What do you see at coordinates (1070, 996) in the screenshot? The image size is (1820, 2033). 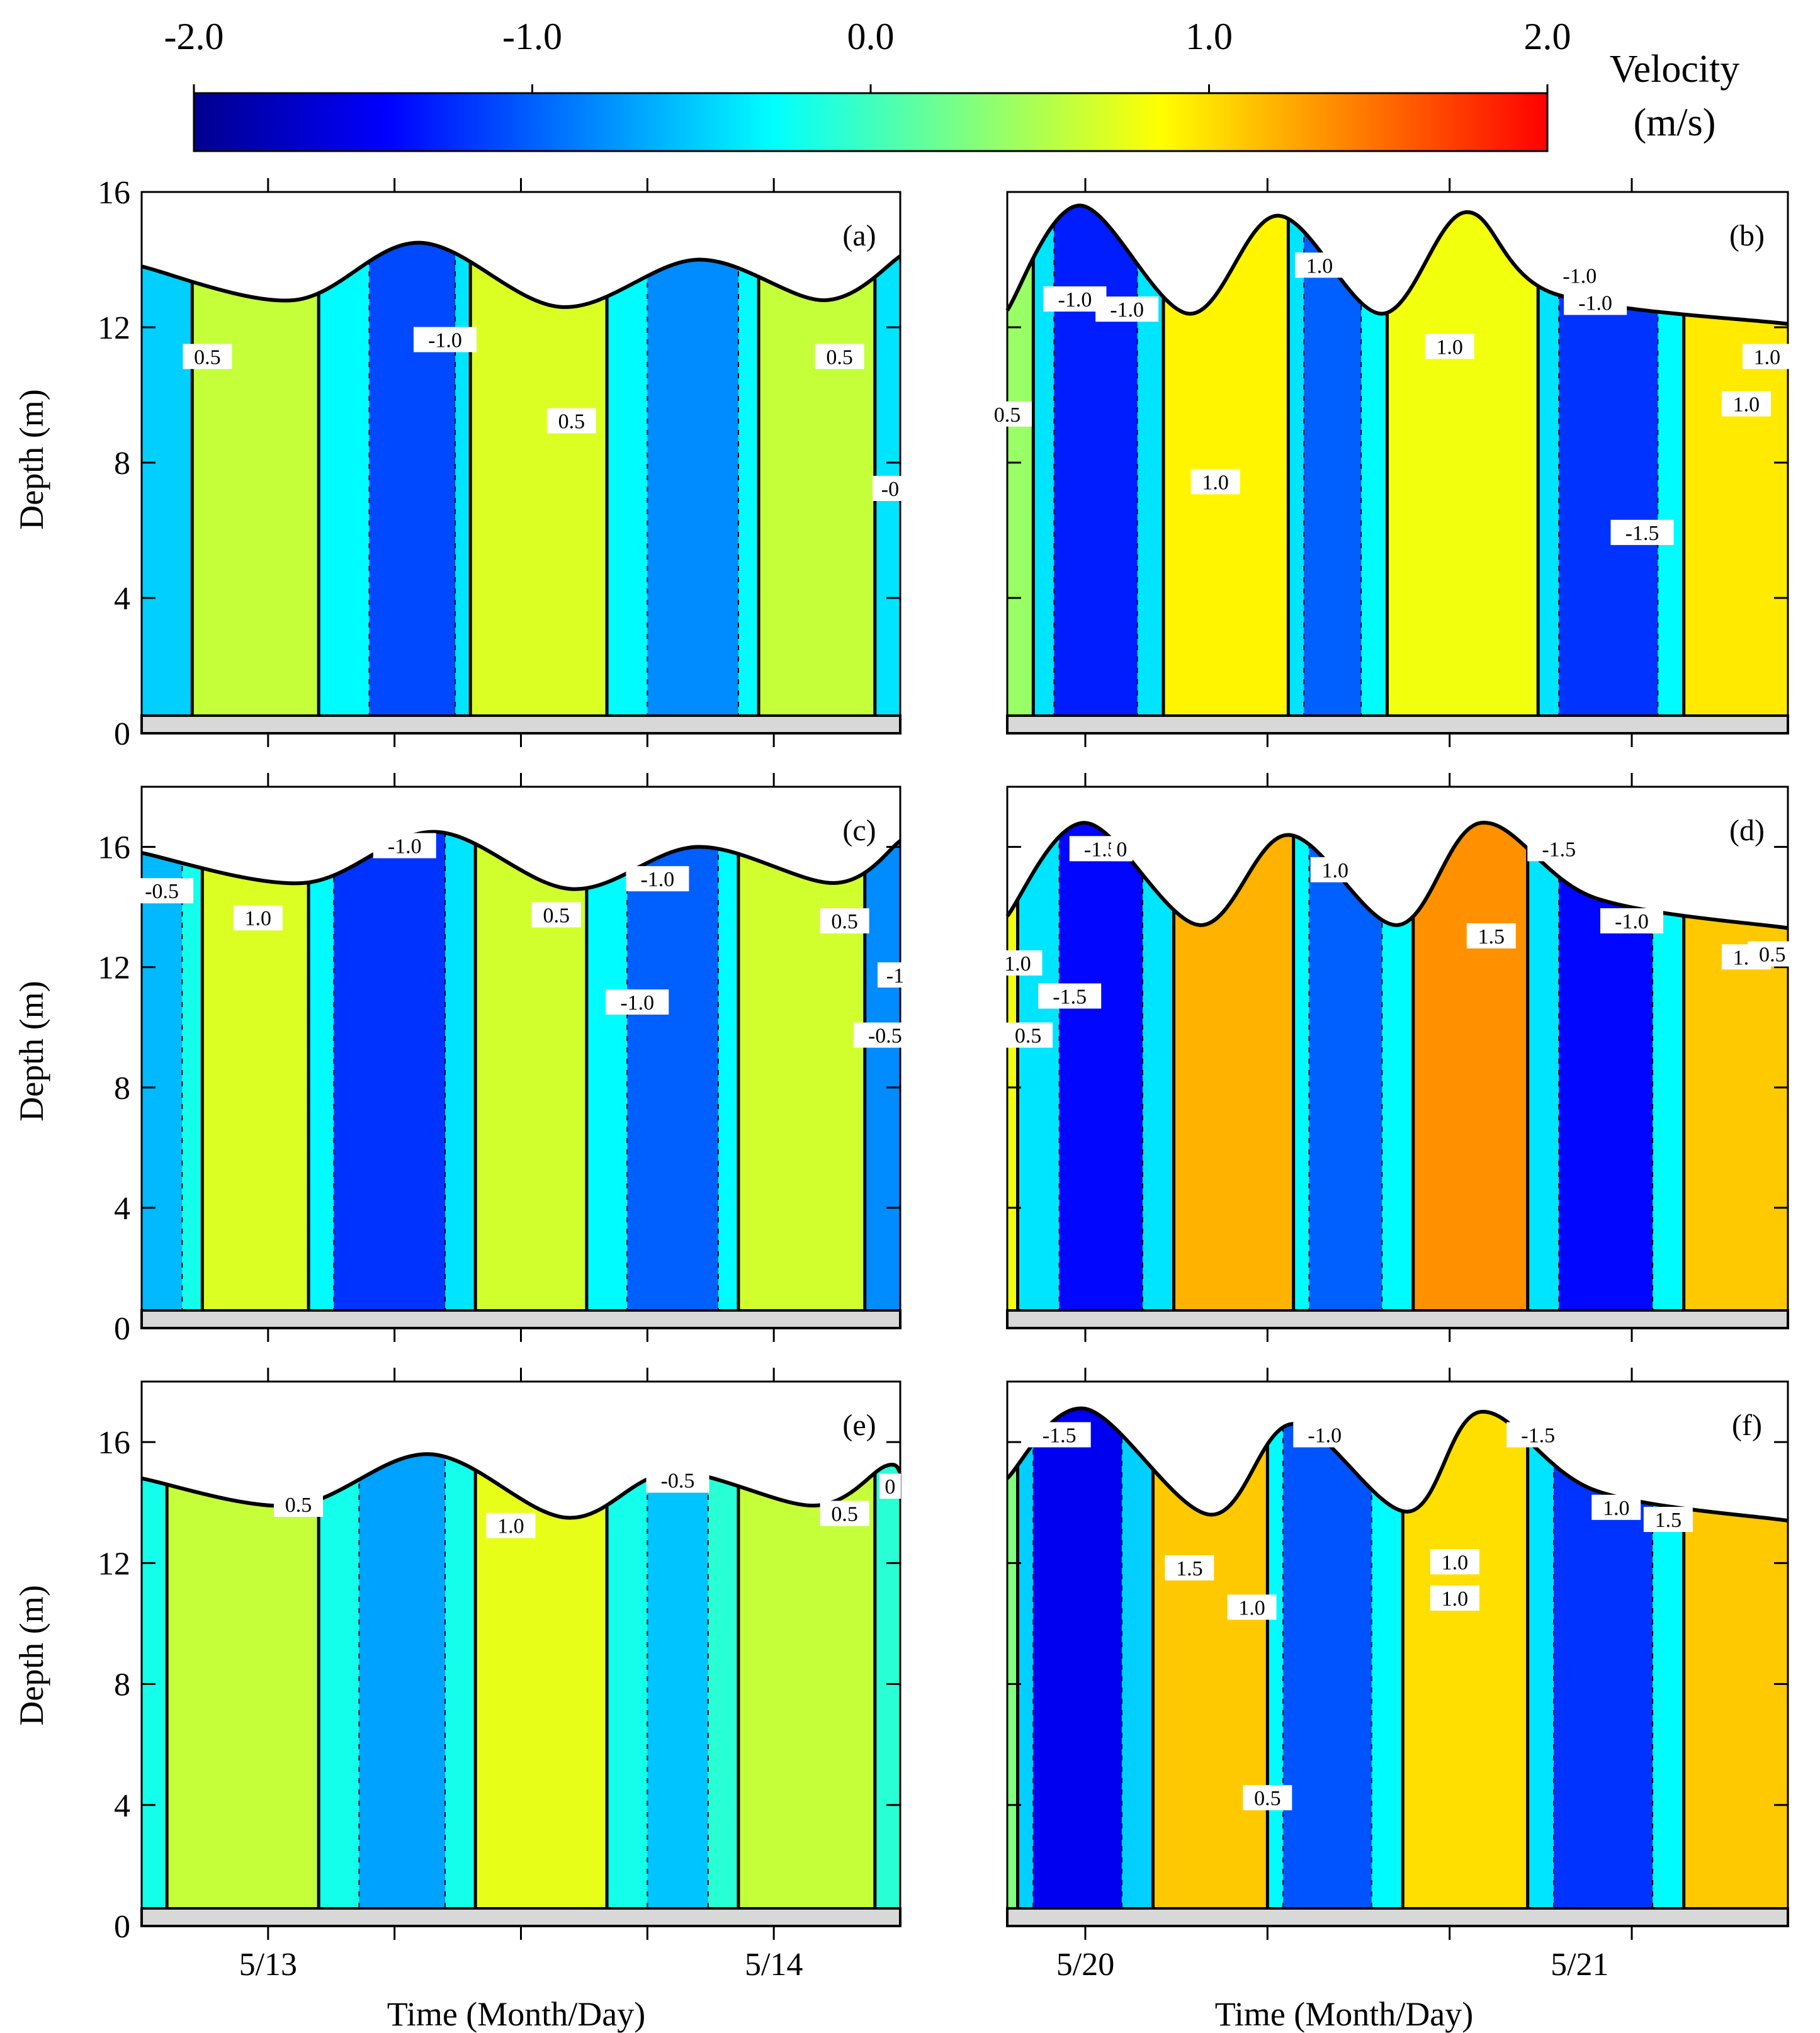 I see `contour-label: -1.5` at bounding box center [1070, 996].